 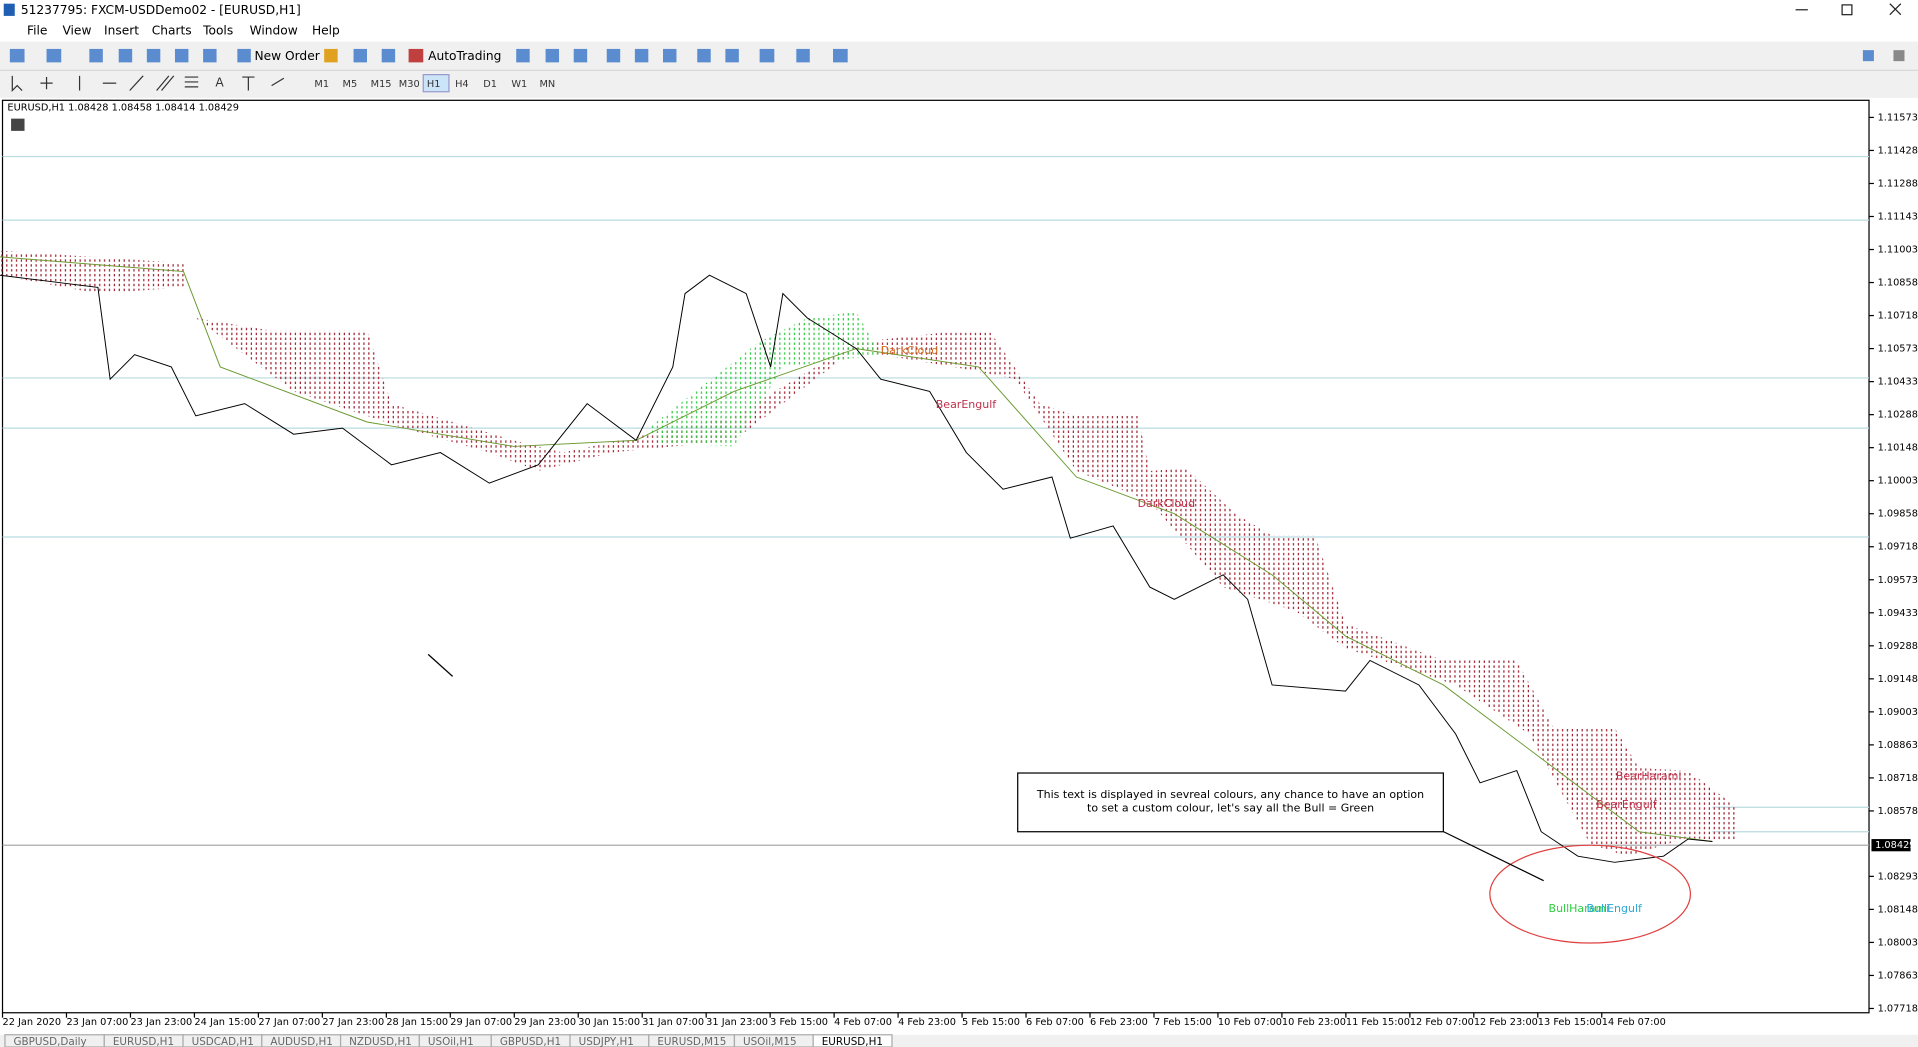 I want to click on tab-label: EURUSD,M15, so click(x=691, y=1041).